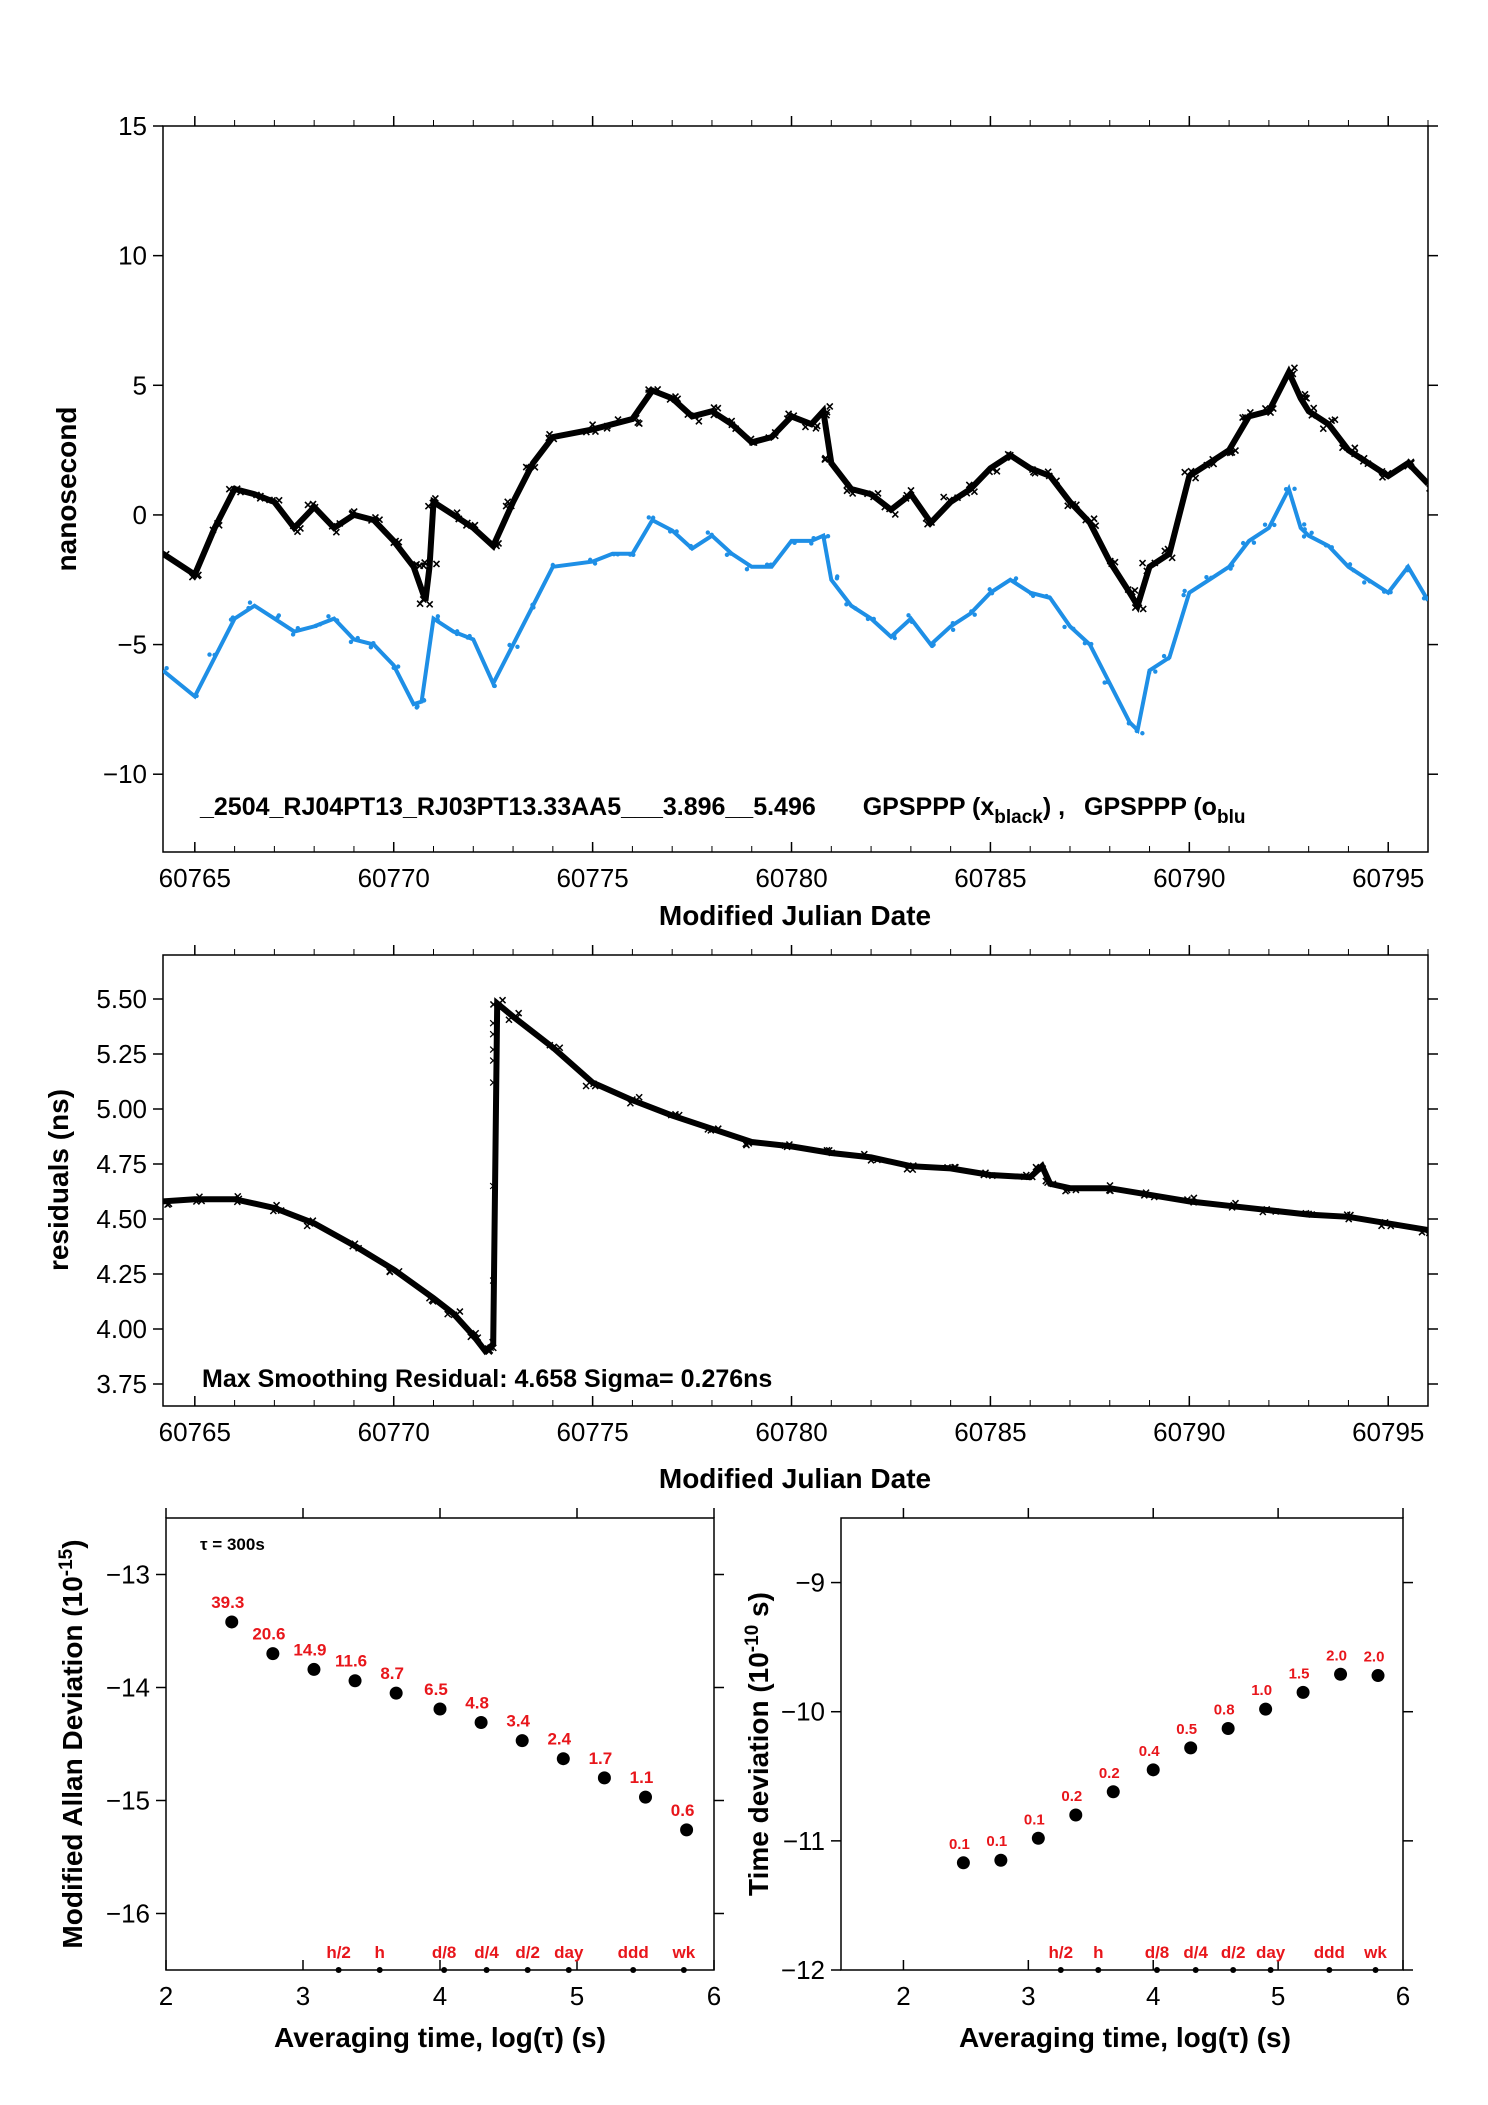  What do you see at coordinates (121, 1384) in the screenshot?
I see `y-tick-label: 3.75` at bounding box center [121, 1384].